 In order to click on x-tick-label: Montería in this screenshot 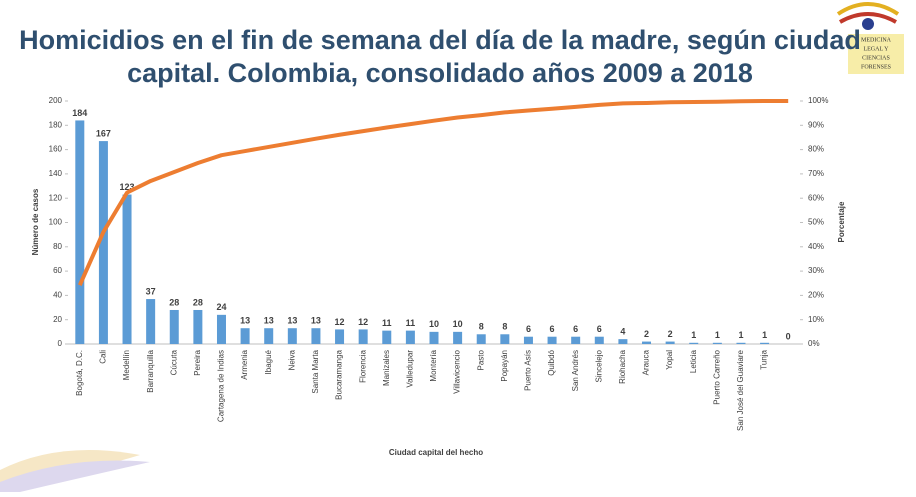, I will do `click(433, 365)`.